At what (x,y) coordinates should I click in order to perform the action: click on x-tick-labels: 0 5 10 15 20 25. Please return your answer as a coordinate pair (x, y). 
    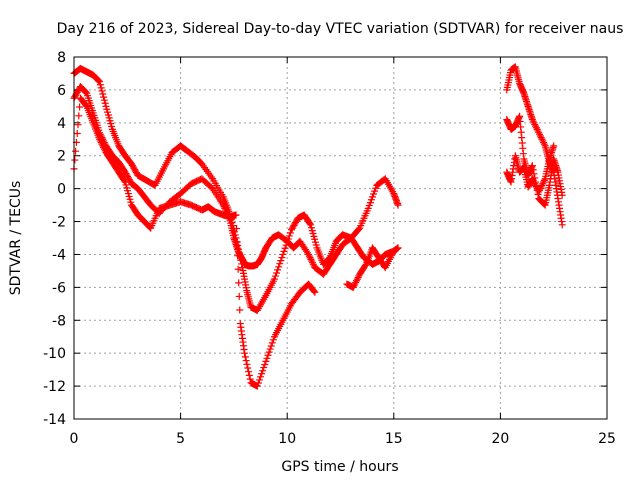
    Looking at the image, I should click on (343, 439).